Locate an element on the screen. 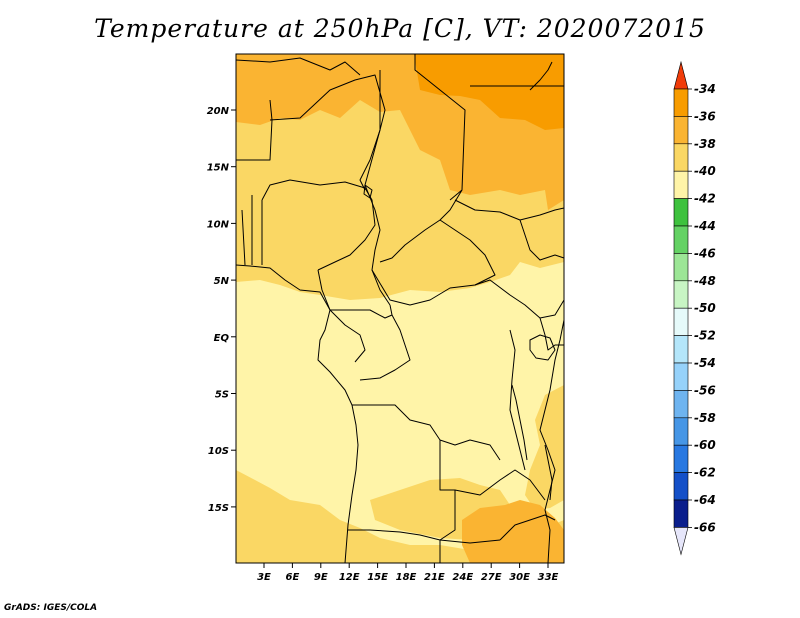 Image resolution: width=800 pixels, height=618 pixels. border-red-sea is located at coordinates (541, 76).